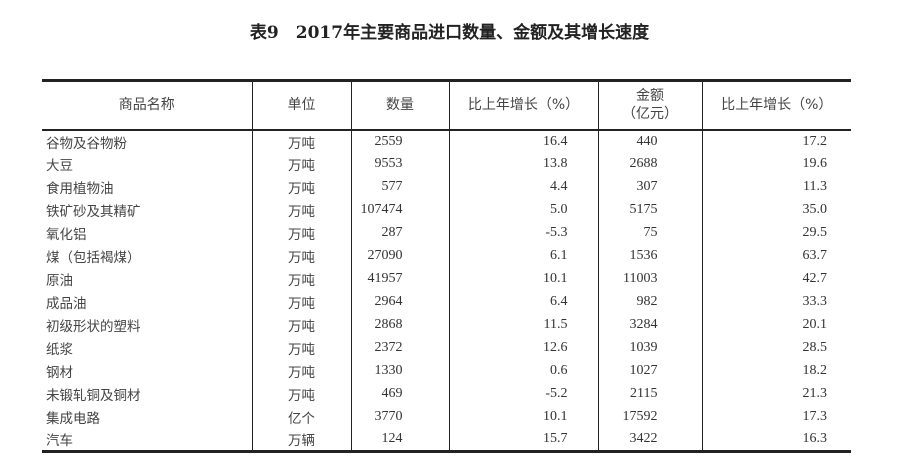  Describe the element at coordinates (66, 304) in the screenshot. I see `cell-name: 成品油` at that location.